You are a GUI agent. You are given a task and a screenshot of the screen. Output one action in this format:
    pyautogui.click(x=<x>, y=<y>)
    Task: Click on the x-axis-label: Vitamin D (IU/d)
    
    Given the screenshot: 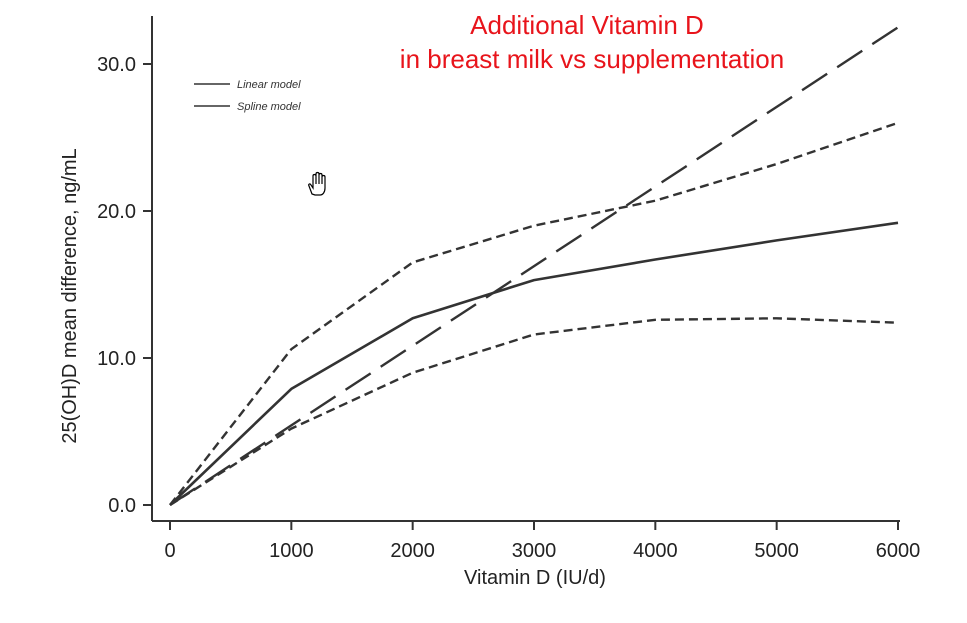 What is the action you would take?
    pyautogui.click(x=535, y=578)
    